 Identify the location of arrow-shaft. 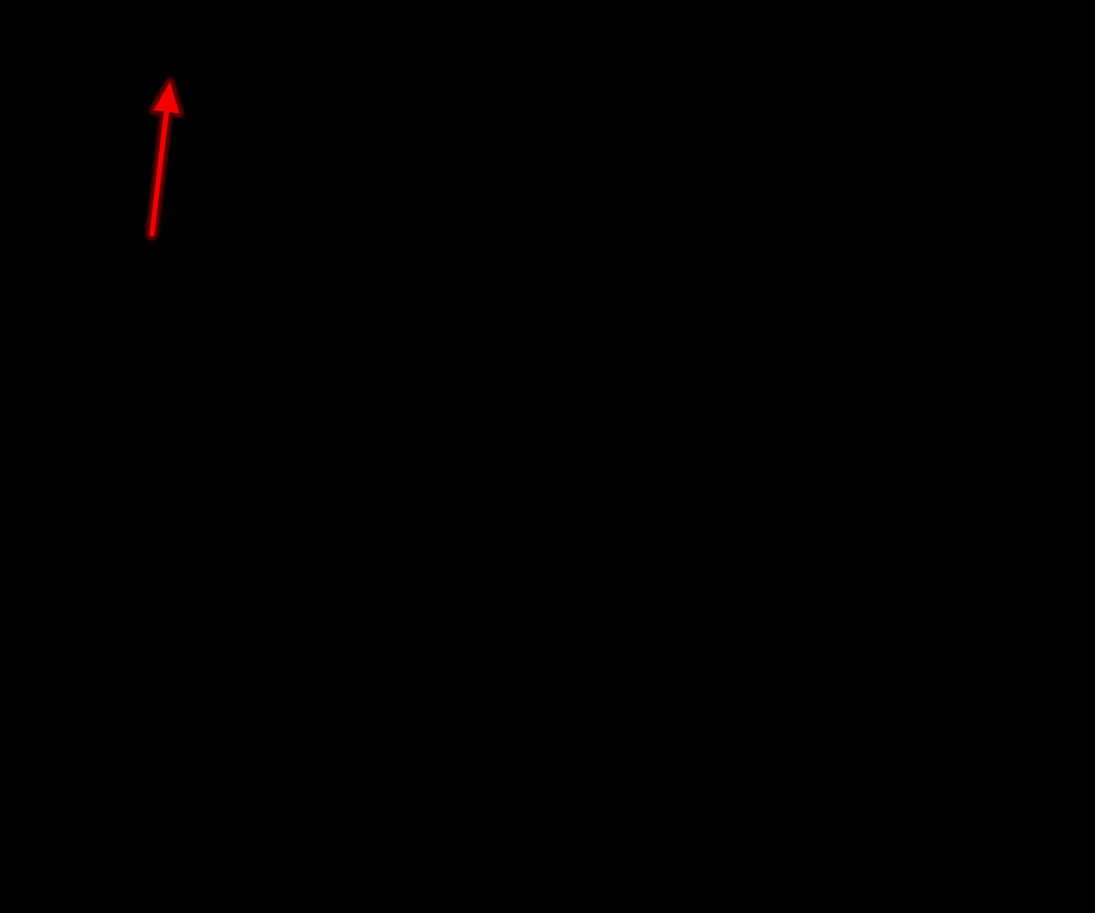
(159, 171).